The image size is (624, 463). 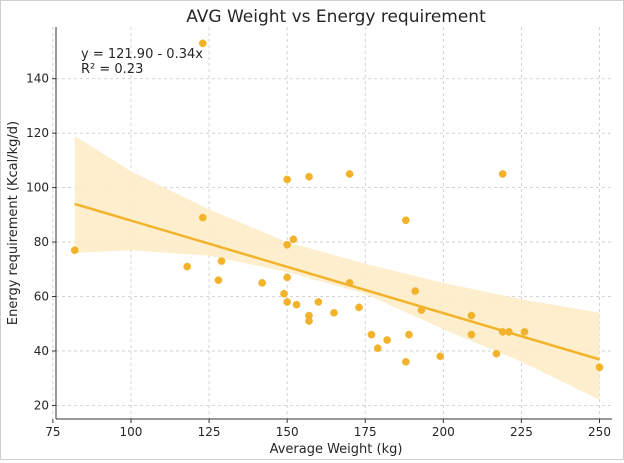 I want to click on y-tick-label: 20, so click(x=41, y=405).